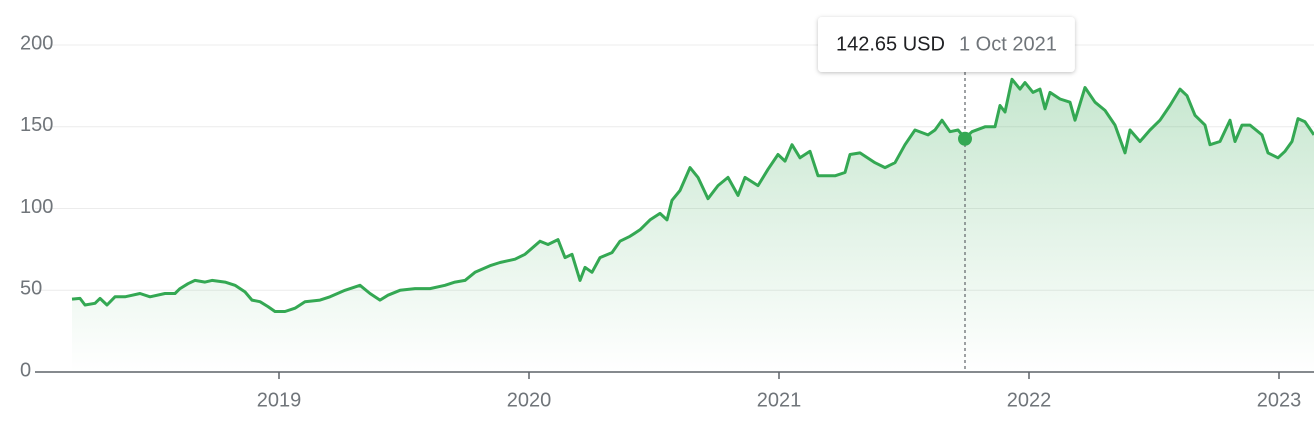 The height and width of the screenshot is (423, 1314). Describe the element at coordinates (529, 400) in the screenshot. I see `x-tick-label: 2020` at that location.